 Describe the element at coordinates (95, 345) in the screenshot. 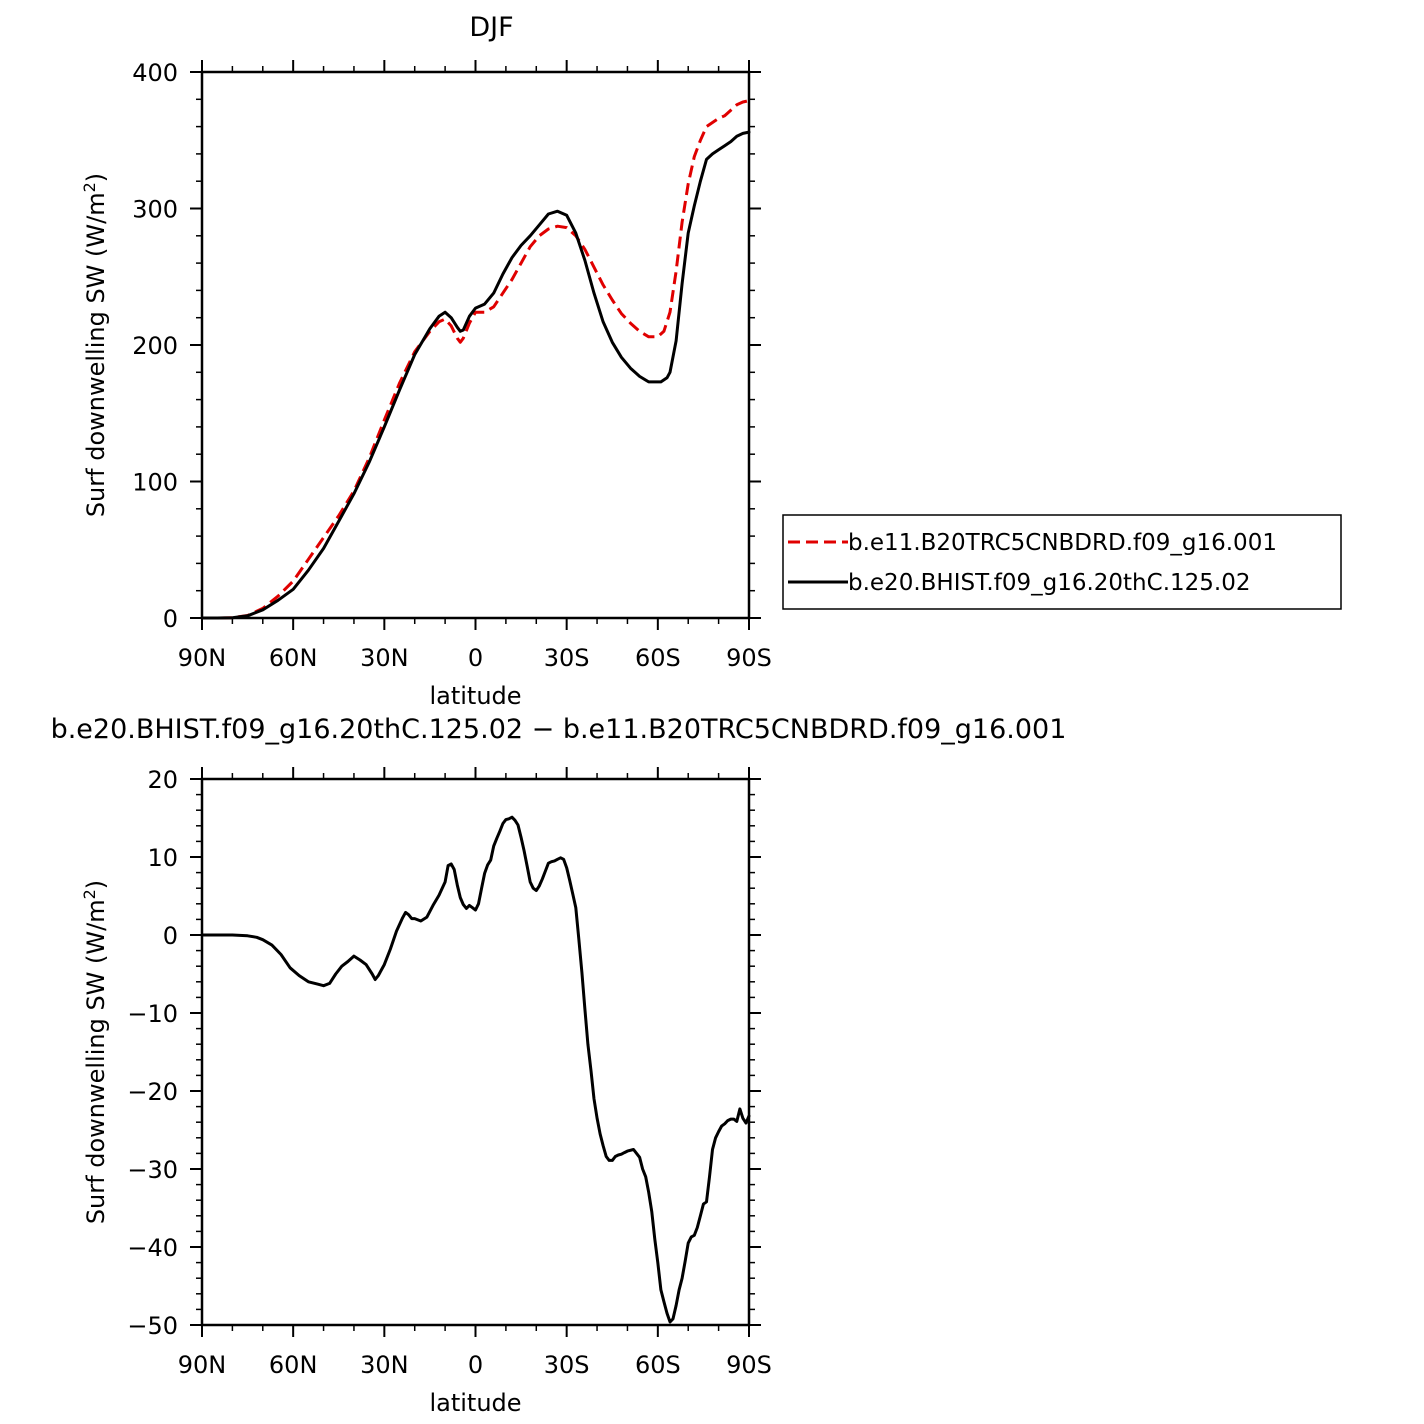

I see `top-y-axis-label: Surf downwelling SW (W/m2)` at that location.